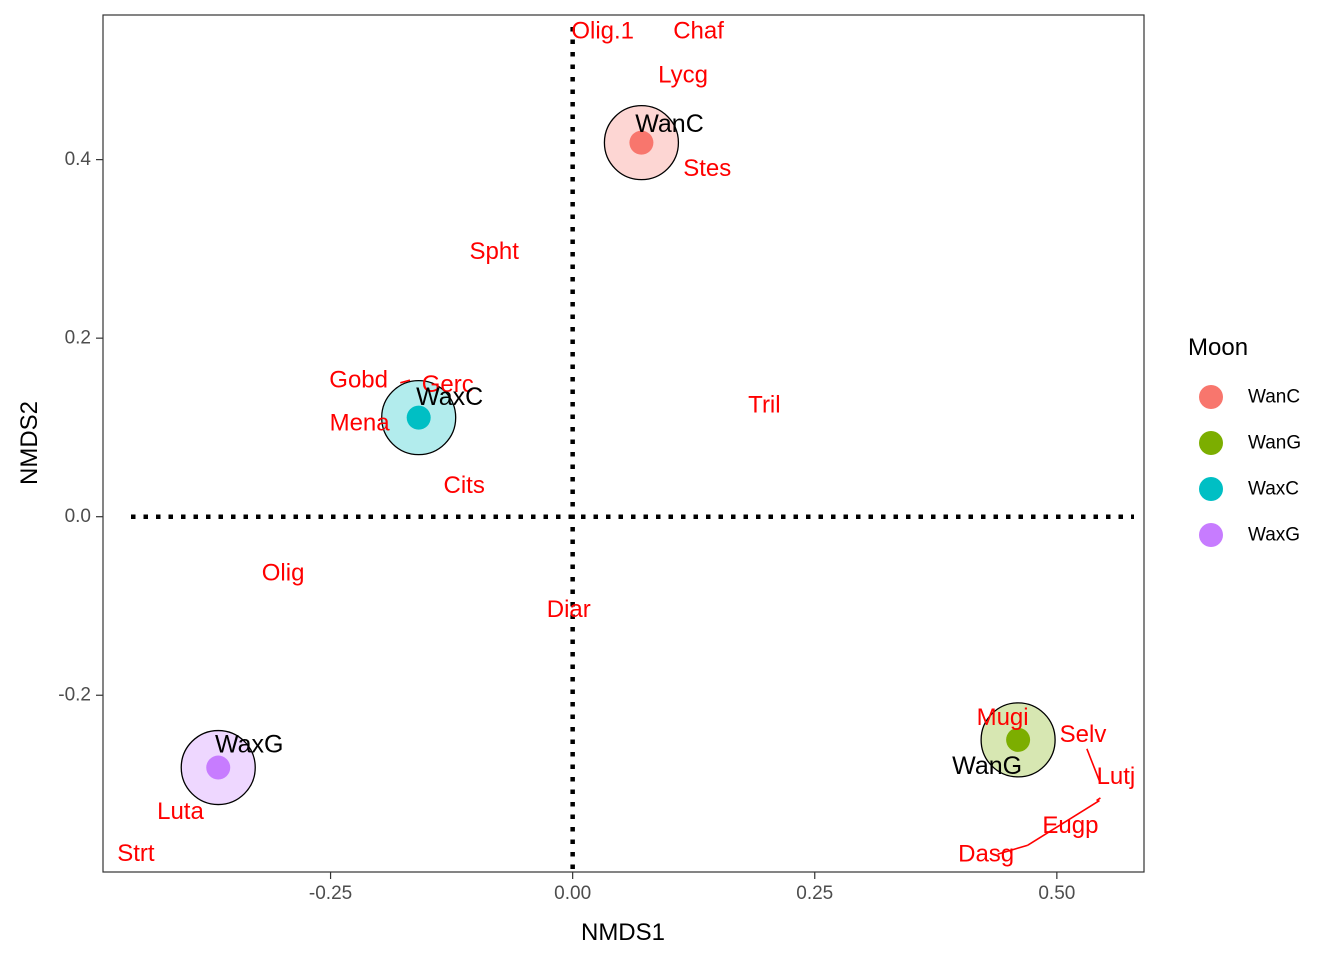 This screenshot has width=1344, height=960. Describe the element at coordinates (495, 251) in the screenshot. I see `species-label: Spht` at that location.